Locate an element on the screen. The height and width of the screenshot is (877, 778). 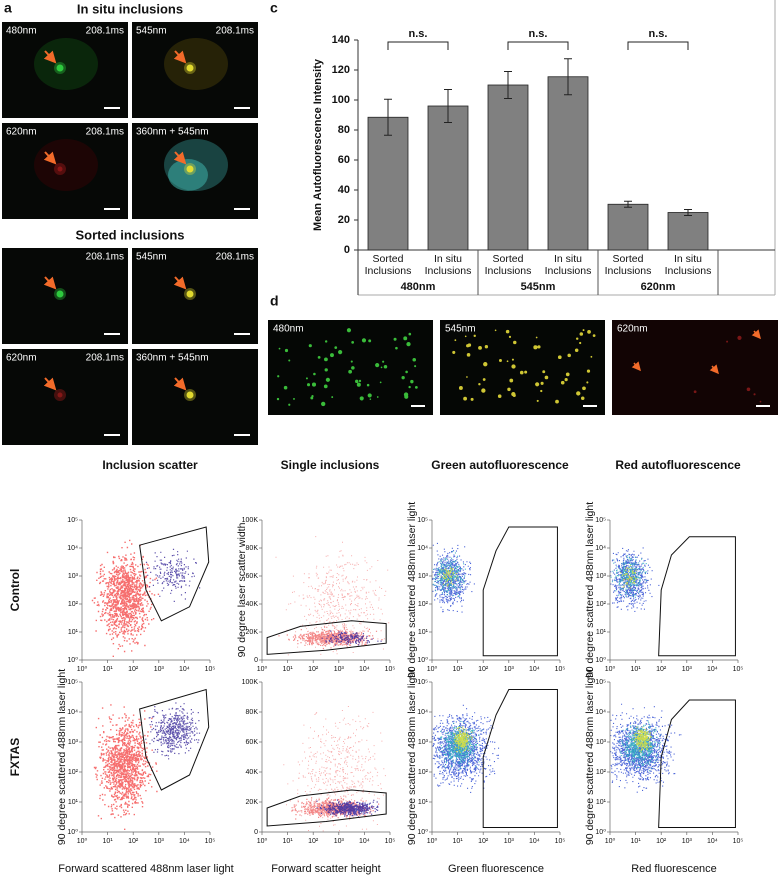
group-label: 480nm is located at coordinates (418, 287).